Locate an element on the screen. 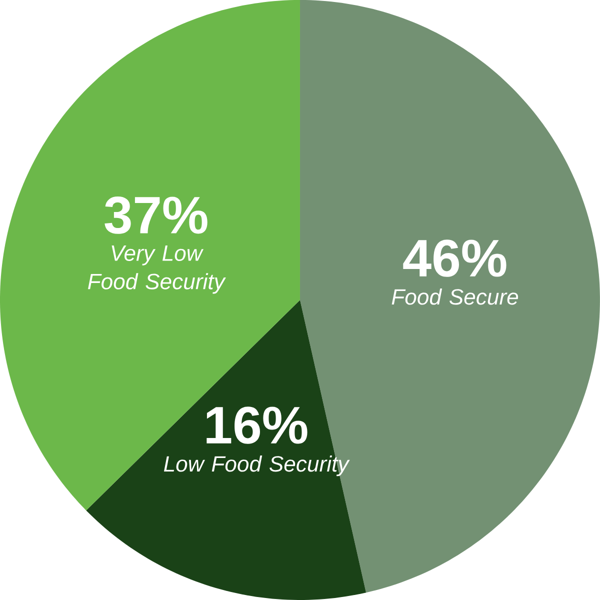 This screenshot has width=600, height=600. data-label: 37% is located at coordinates (156, 215).